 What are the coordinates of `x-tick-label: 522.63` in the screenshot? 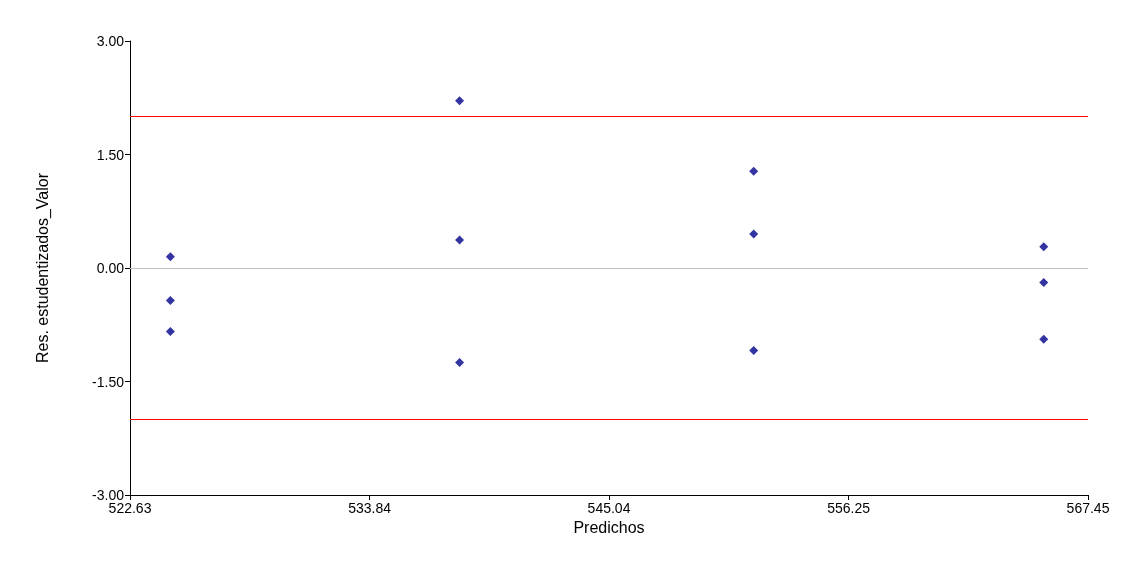 It's located at (130, 508).